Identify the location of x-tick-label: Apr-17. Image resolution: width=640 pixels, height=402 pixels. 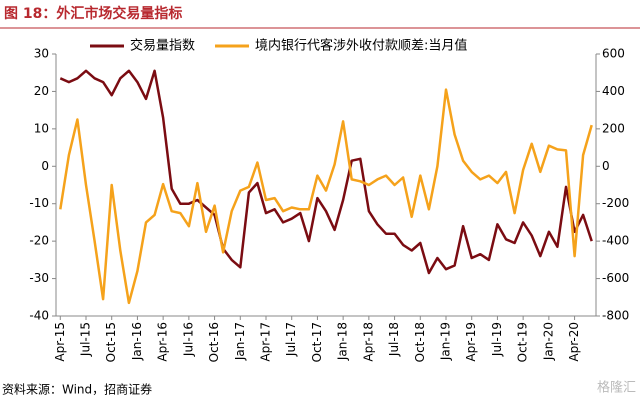
(266, 342).